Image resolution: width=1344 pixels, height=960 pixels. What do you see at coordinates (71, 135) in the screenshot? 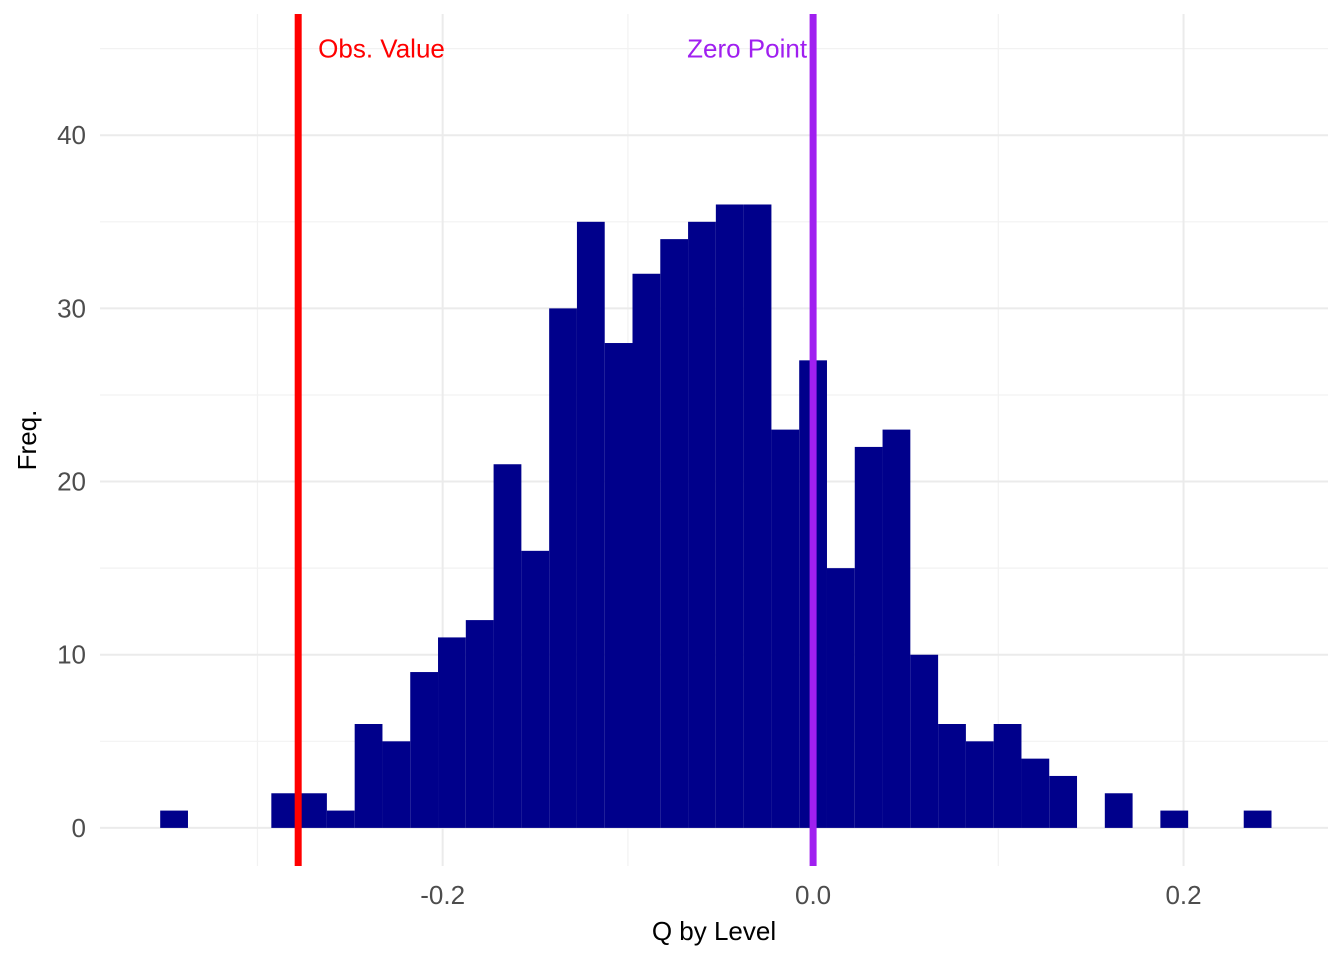
I see `y-tick-label: 40` at bounding box center [71, 135].